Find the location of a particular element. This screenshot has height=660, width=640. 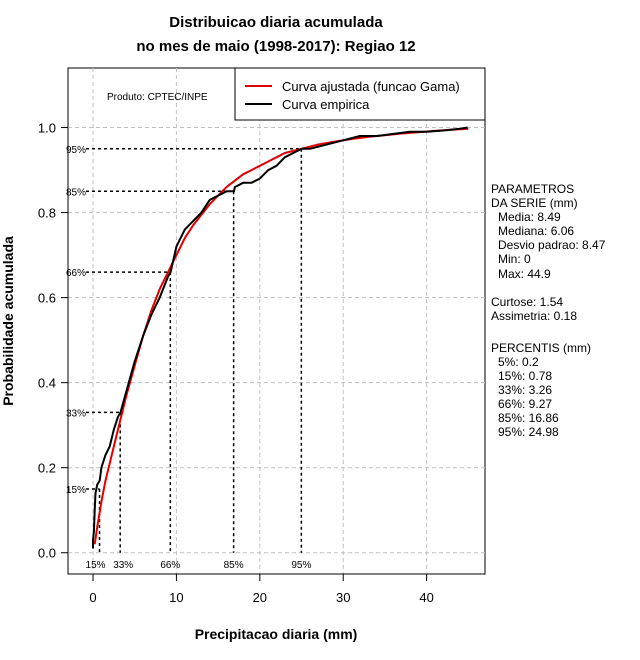

percentile-left-label: 95% is located at coordinates (76, 150).